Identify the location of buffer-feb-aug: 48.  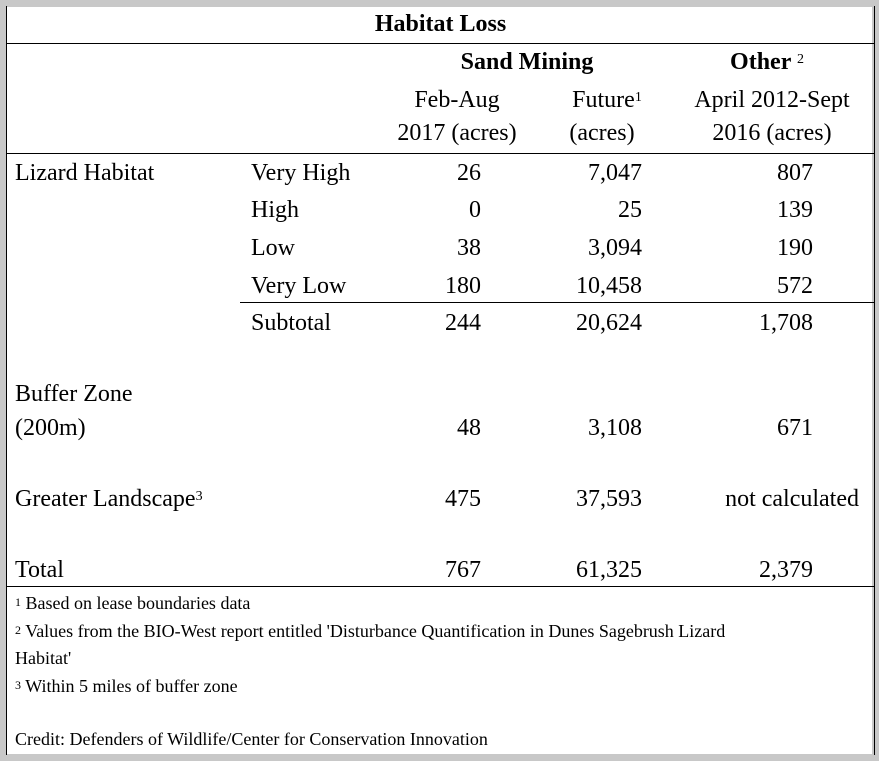
(469, 428).